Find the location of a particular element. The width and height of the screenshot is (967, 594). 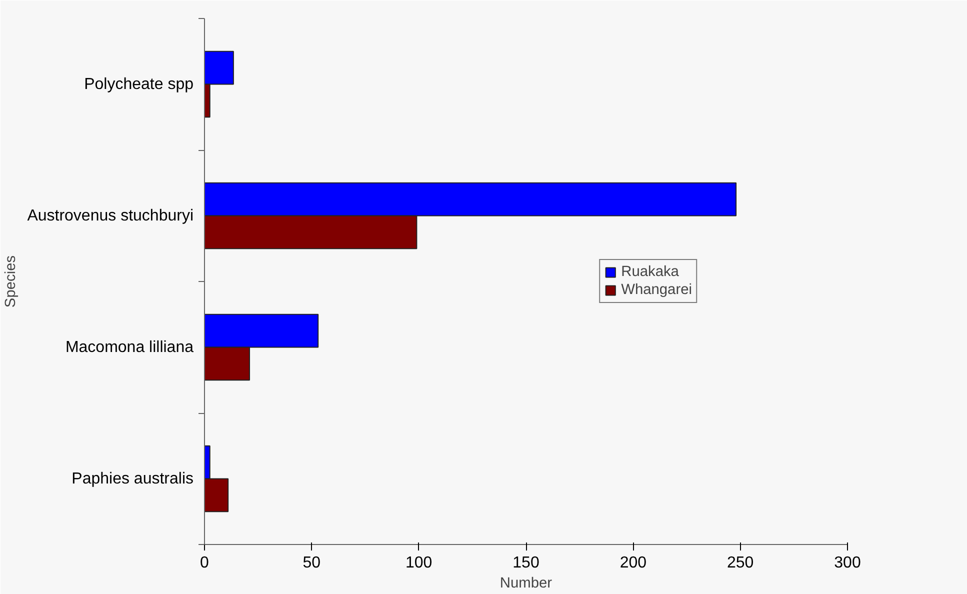

legend-label: Ruakaka is located at coordinates (650, 272).